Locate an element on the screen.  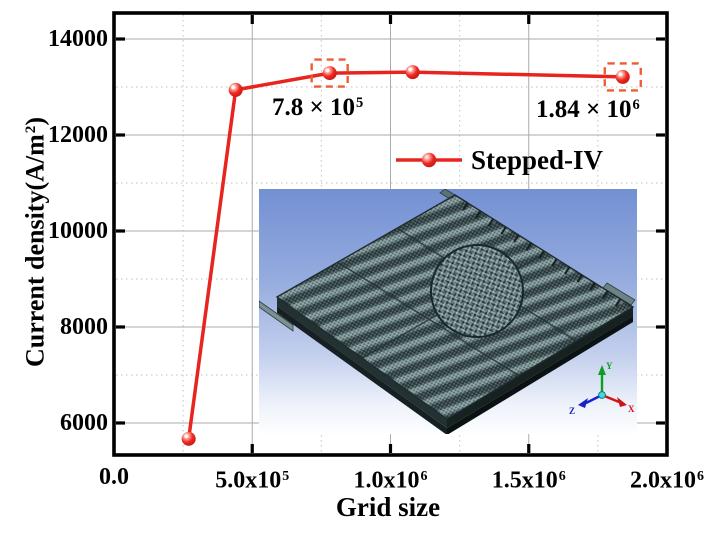
y-tick-label: 12000 is located at coordinates (68, 135).